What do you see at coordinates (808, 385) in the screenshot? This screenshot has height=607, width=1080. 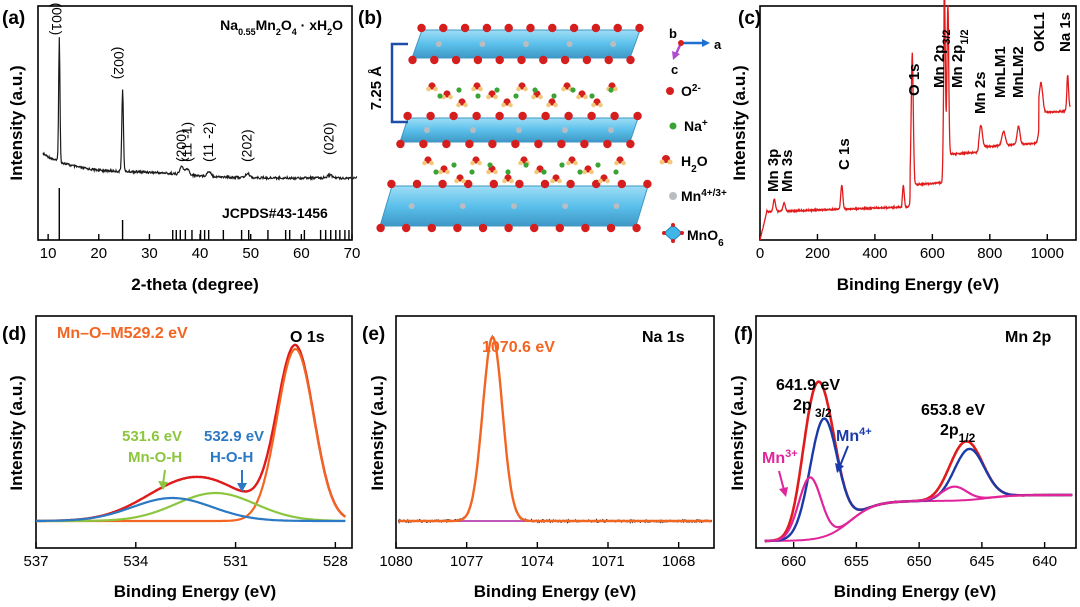 I see `mn2p32-energy-label: 641.9 eV` at bounding box center [808, 385].